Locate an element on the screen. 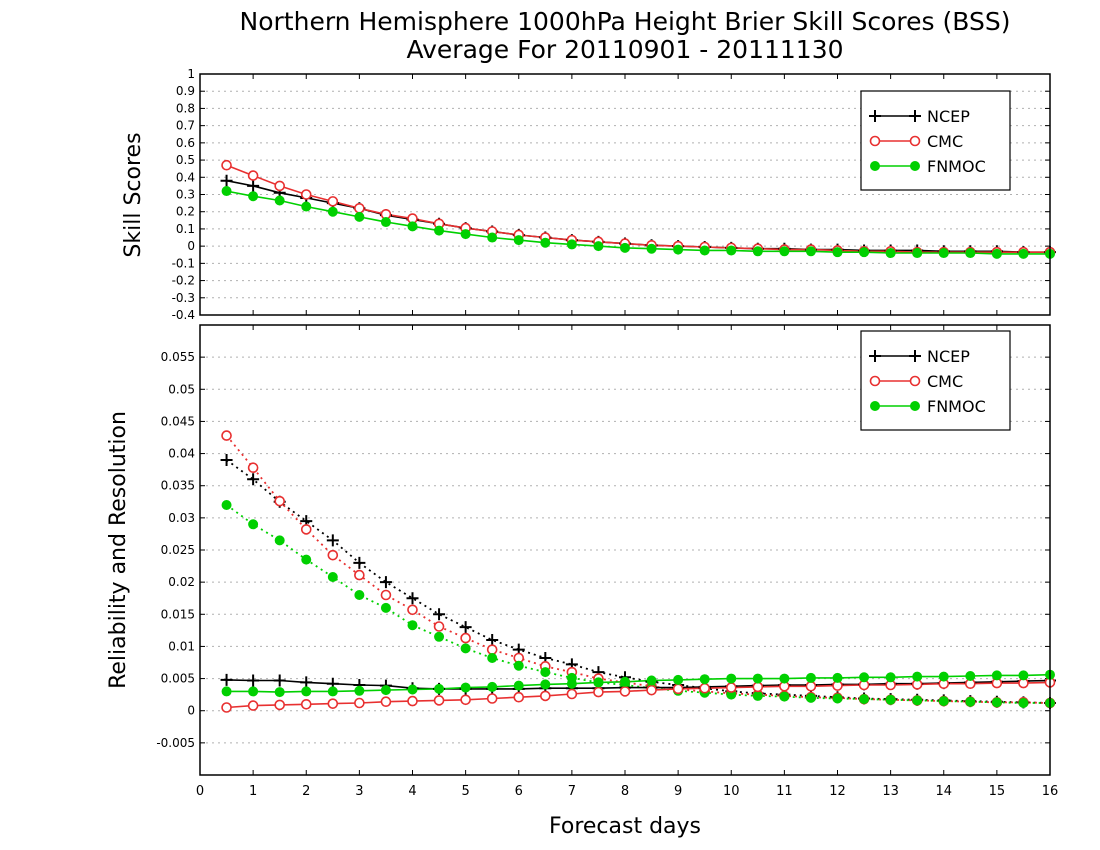 This screenshot has height=850, width=1100. y-tick-label: -0.4 is located at coordinates (183, 315).